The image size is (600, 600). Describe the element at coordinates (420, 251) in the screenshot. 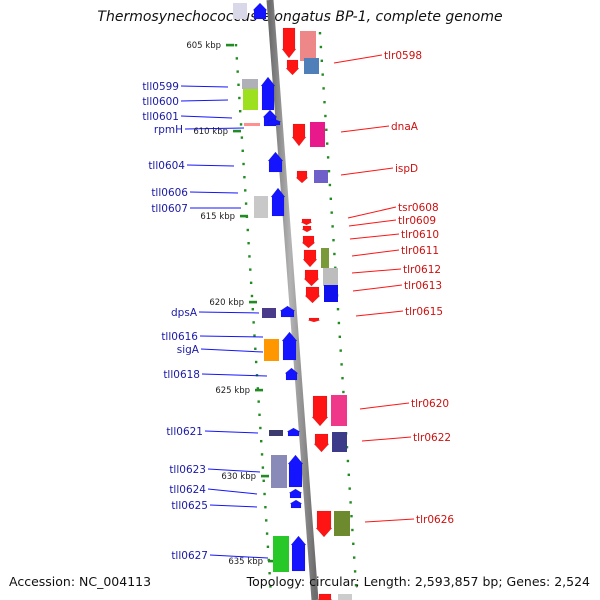

I see `gene-label-tlr0611: tlr0611` at that location.